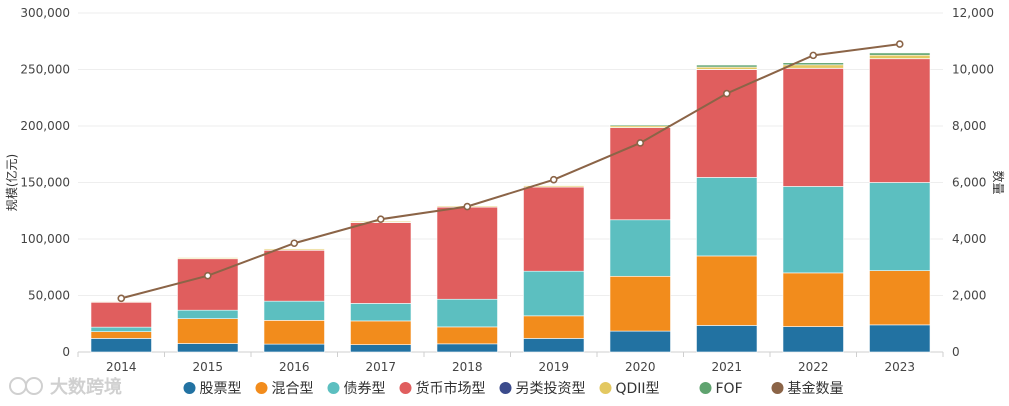  I want to click on y-tick-label: 300,000, so click(45, 13).